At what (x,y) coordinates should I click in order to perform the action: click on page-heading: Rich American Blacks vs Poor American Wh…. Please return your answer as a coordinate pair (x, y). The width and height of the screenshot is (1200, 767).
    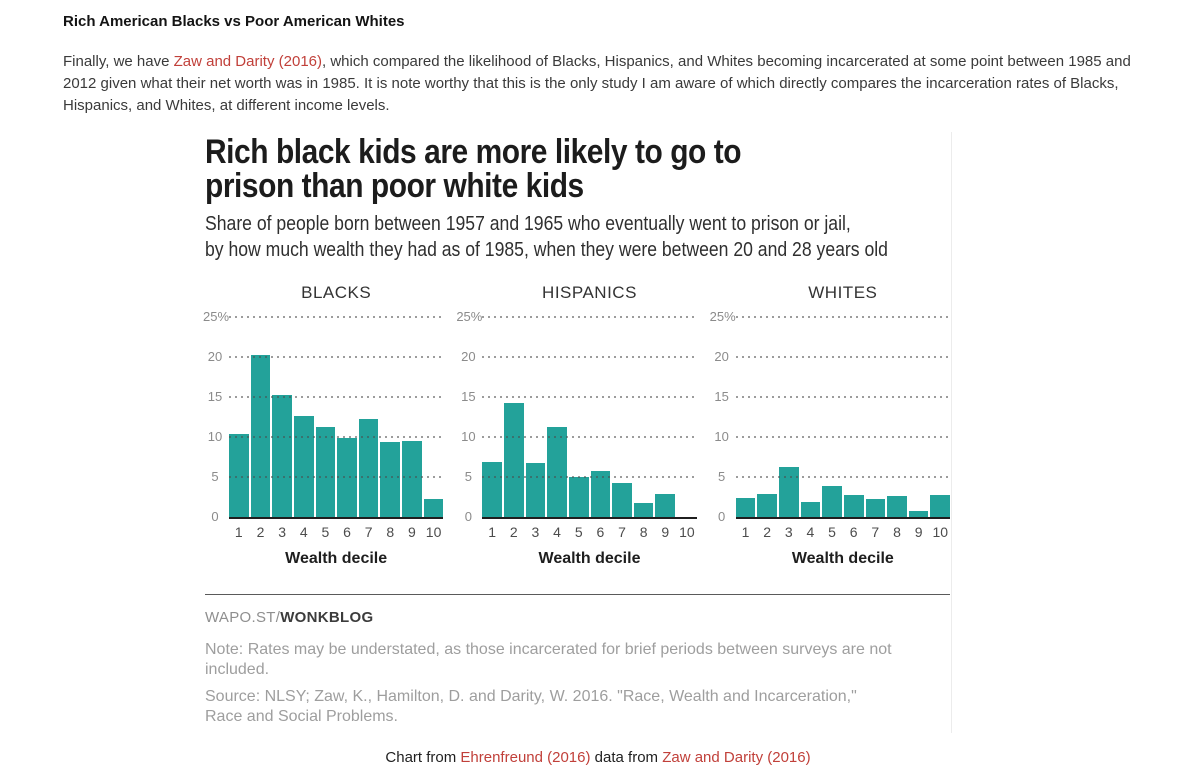
    Looking at the image, I should click on (234, 21).